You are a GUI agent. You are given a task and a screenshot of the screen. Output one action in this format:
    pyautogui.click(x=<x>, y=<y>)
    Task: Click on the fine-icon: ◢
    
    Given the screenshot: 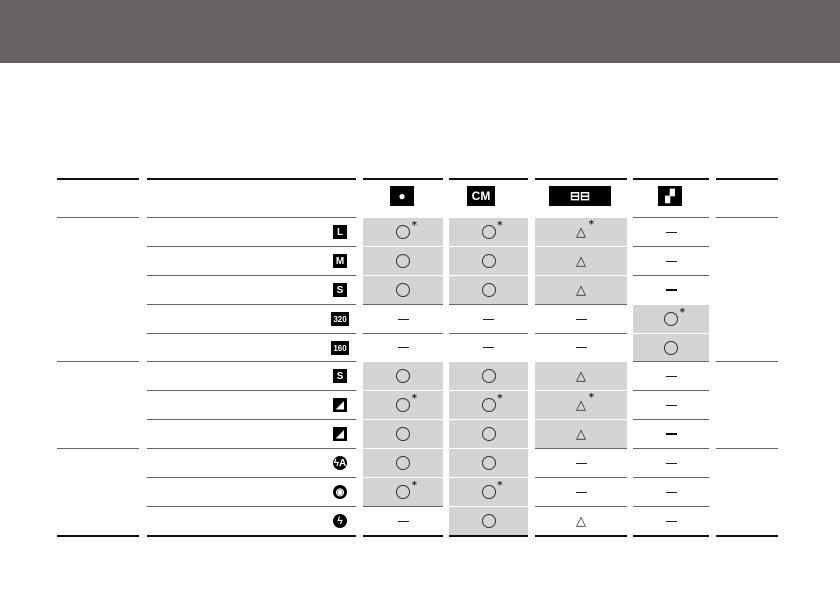 What is the action you would take?
    pyautogui.click(x=340, y=405)
    